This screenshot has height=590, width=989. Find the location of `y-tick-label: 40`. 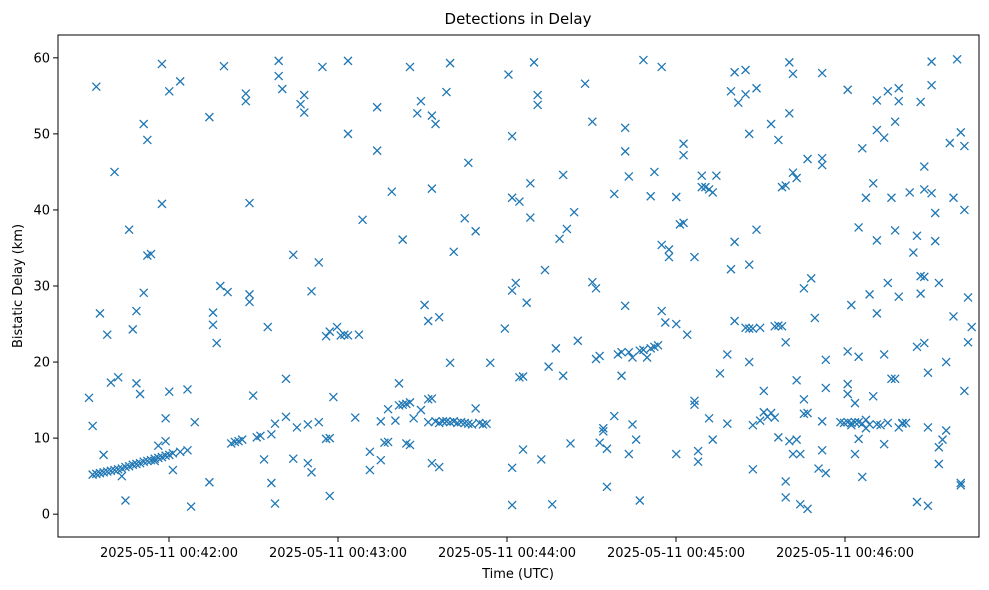

y-tick-label: 40 is located at coordinates (41, 210).